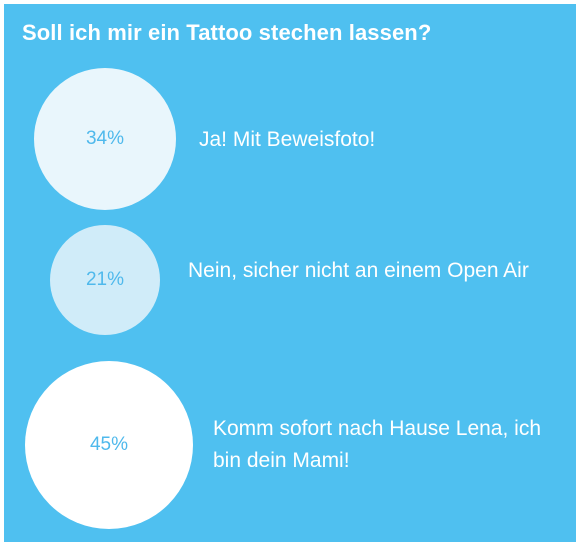  What do you see at coordinates (227, 32) in the screenshot?
I see `poll-title: Soll ich mir ein Tattoo stechen lassen?` at bounding box center [227, 32].